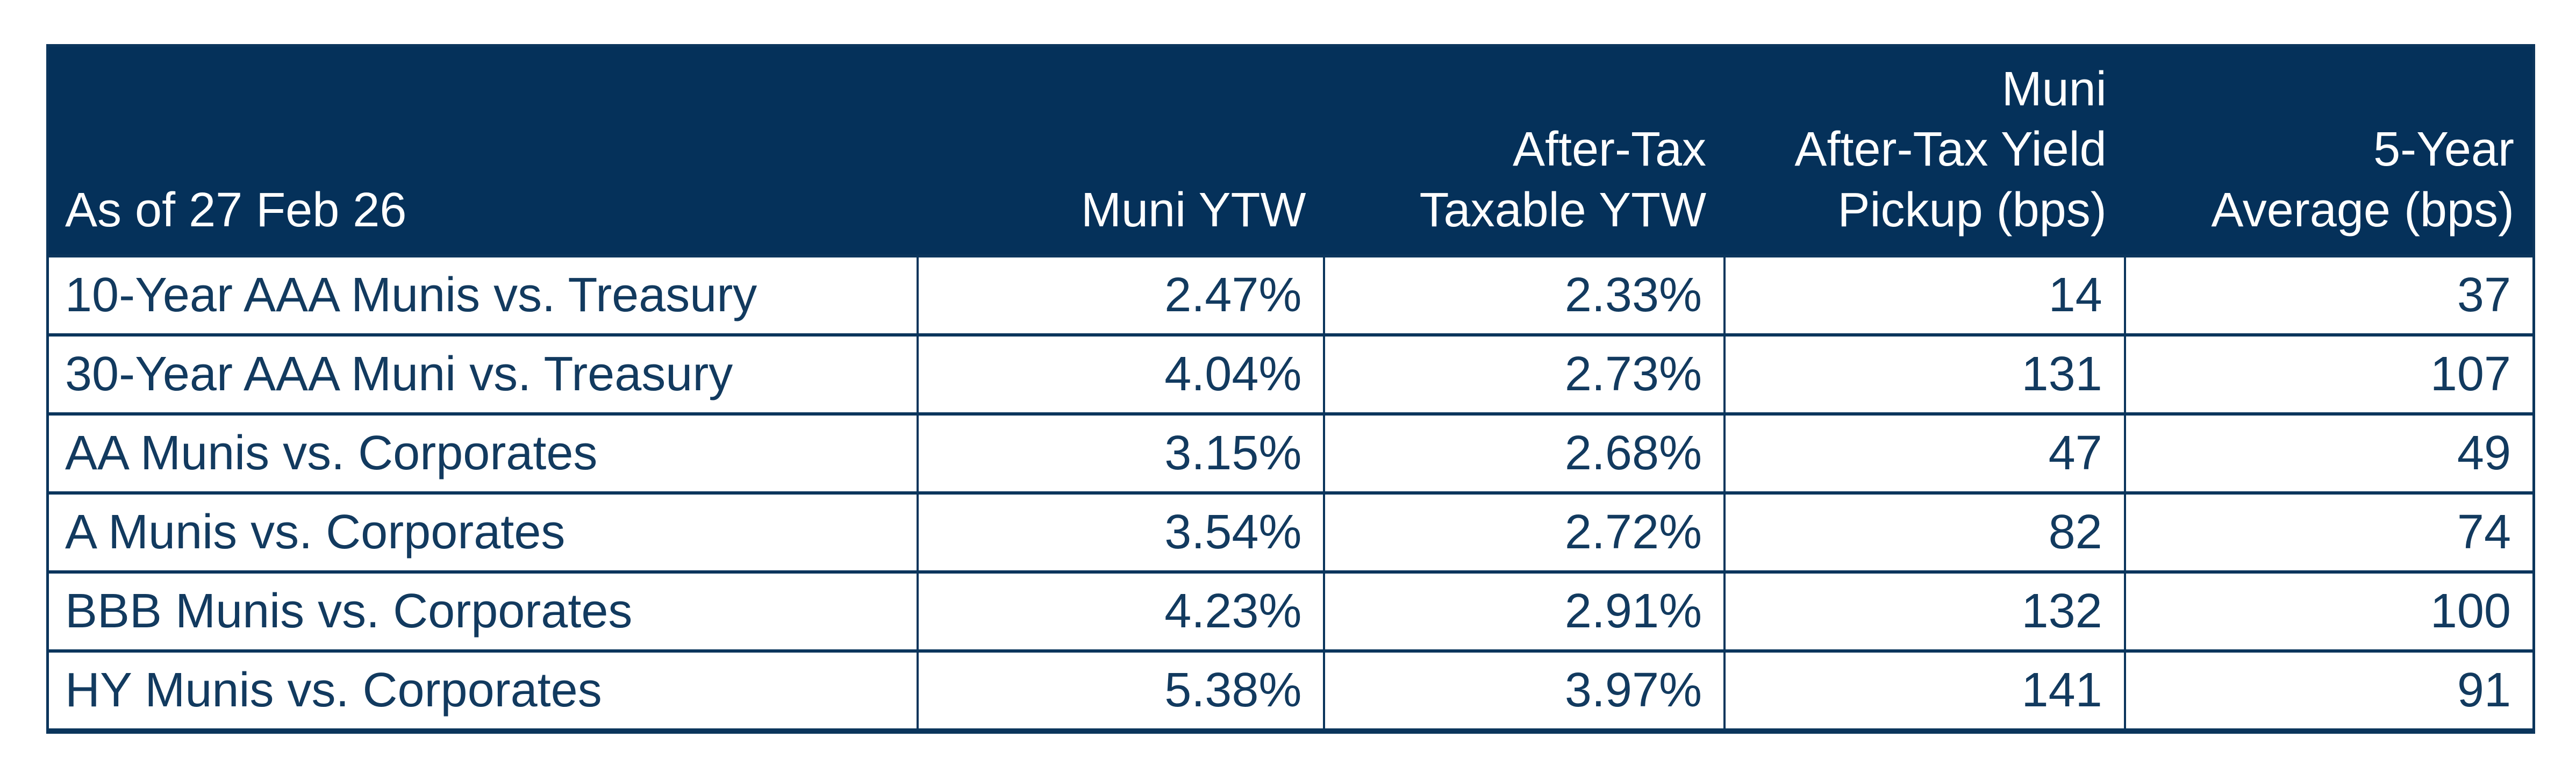 The height and width of the screenshot is (773, 2576). I want to click on row-label-cell: 10-Year AAA Munis vs. Treasury, so click(482, 295).